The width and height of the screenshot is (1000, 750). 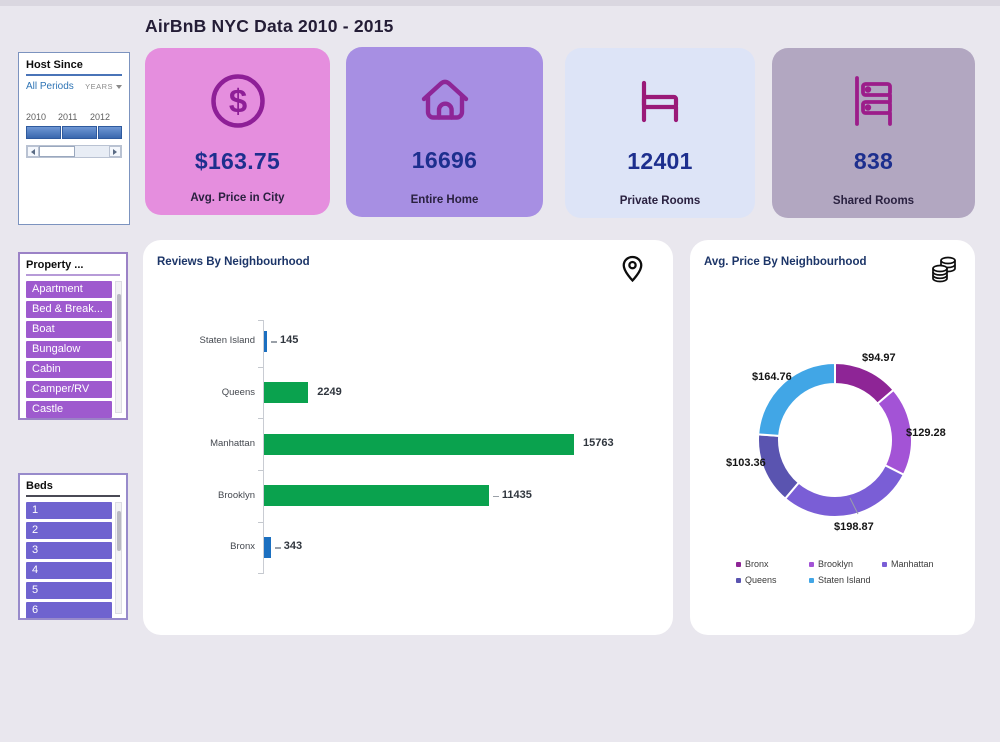 What do you see at coordinates (854, 527) in the screenshot?
I see `donut-value-label: $198.87` at bounding box center [854, 527].